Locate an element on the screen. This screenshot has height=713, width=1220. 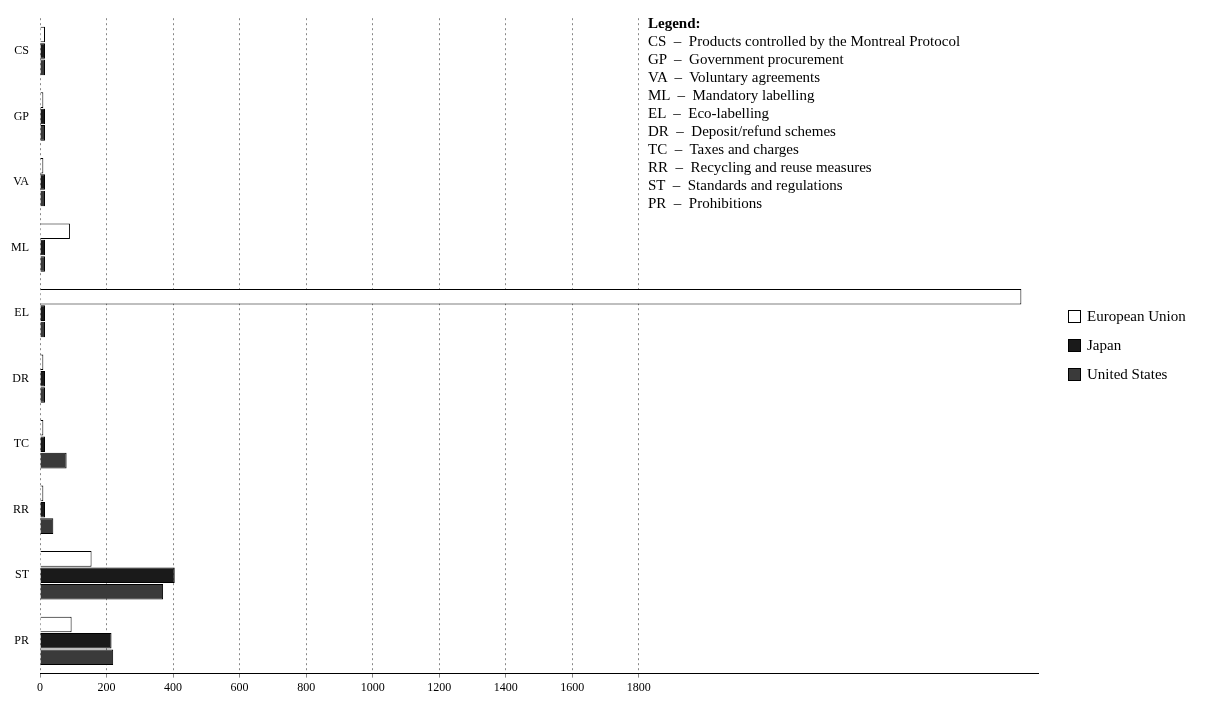
y-tick-label: DR is located at coordinates (20, 377).